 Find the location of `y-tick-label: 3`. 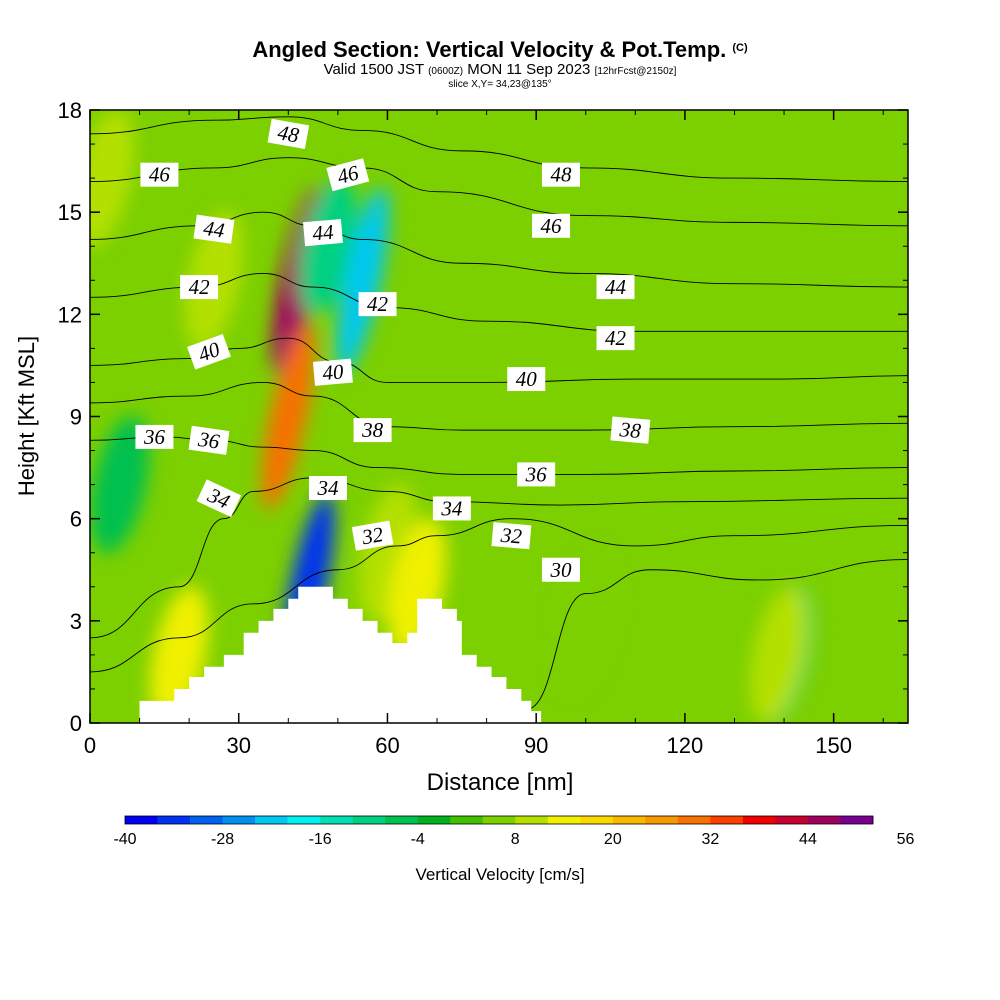

y-tick-label: 3 is located at coordinates (76, 621).